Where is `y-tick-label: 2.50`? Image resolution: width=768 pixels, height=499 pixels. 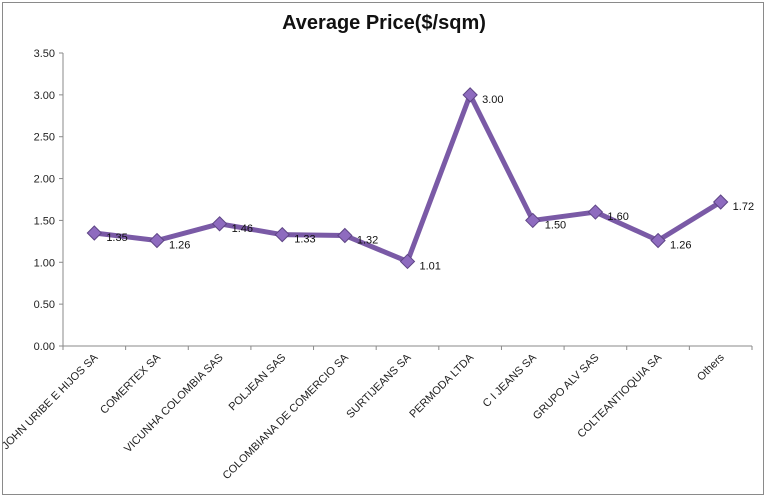
y-tick-label: 2.50 is located at coordinates (44, 138).